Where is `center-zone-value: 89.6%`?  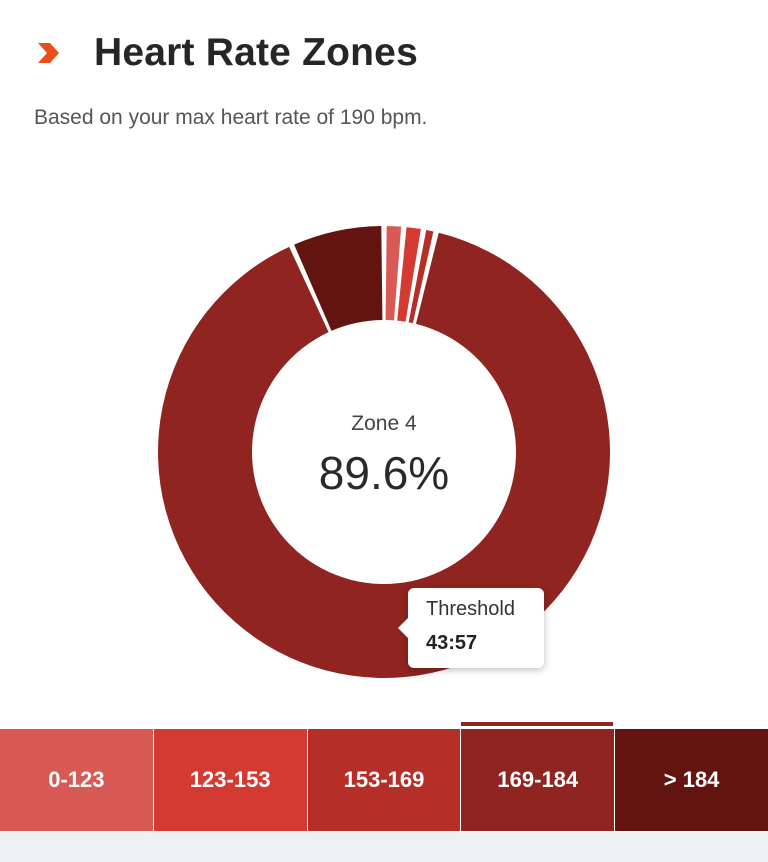
center-zone-value: 89.6% is located at coordinates (384, 473).